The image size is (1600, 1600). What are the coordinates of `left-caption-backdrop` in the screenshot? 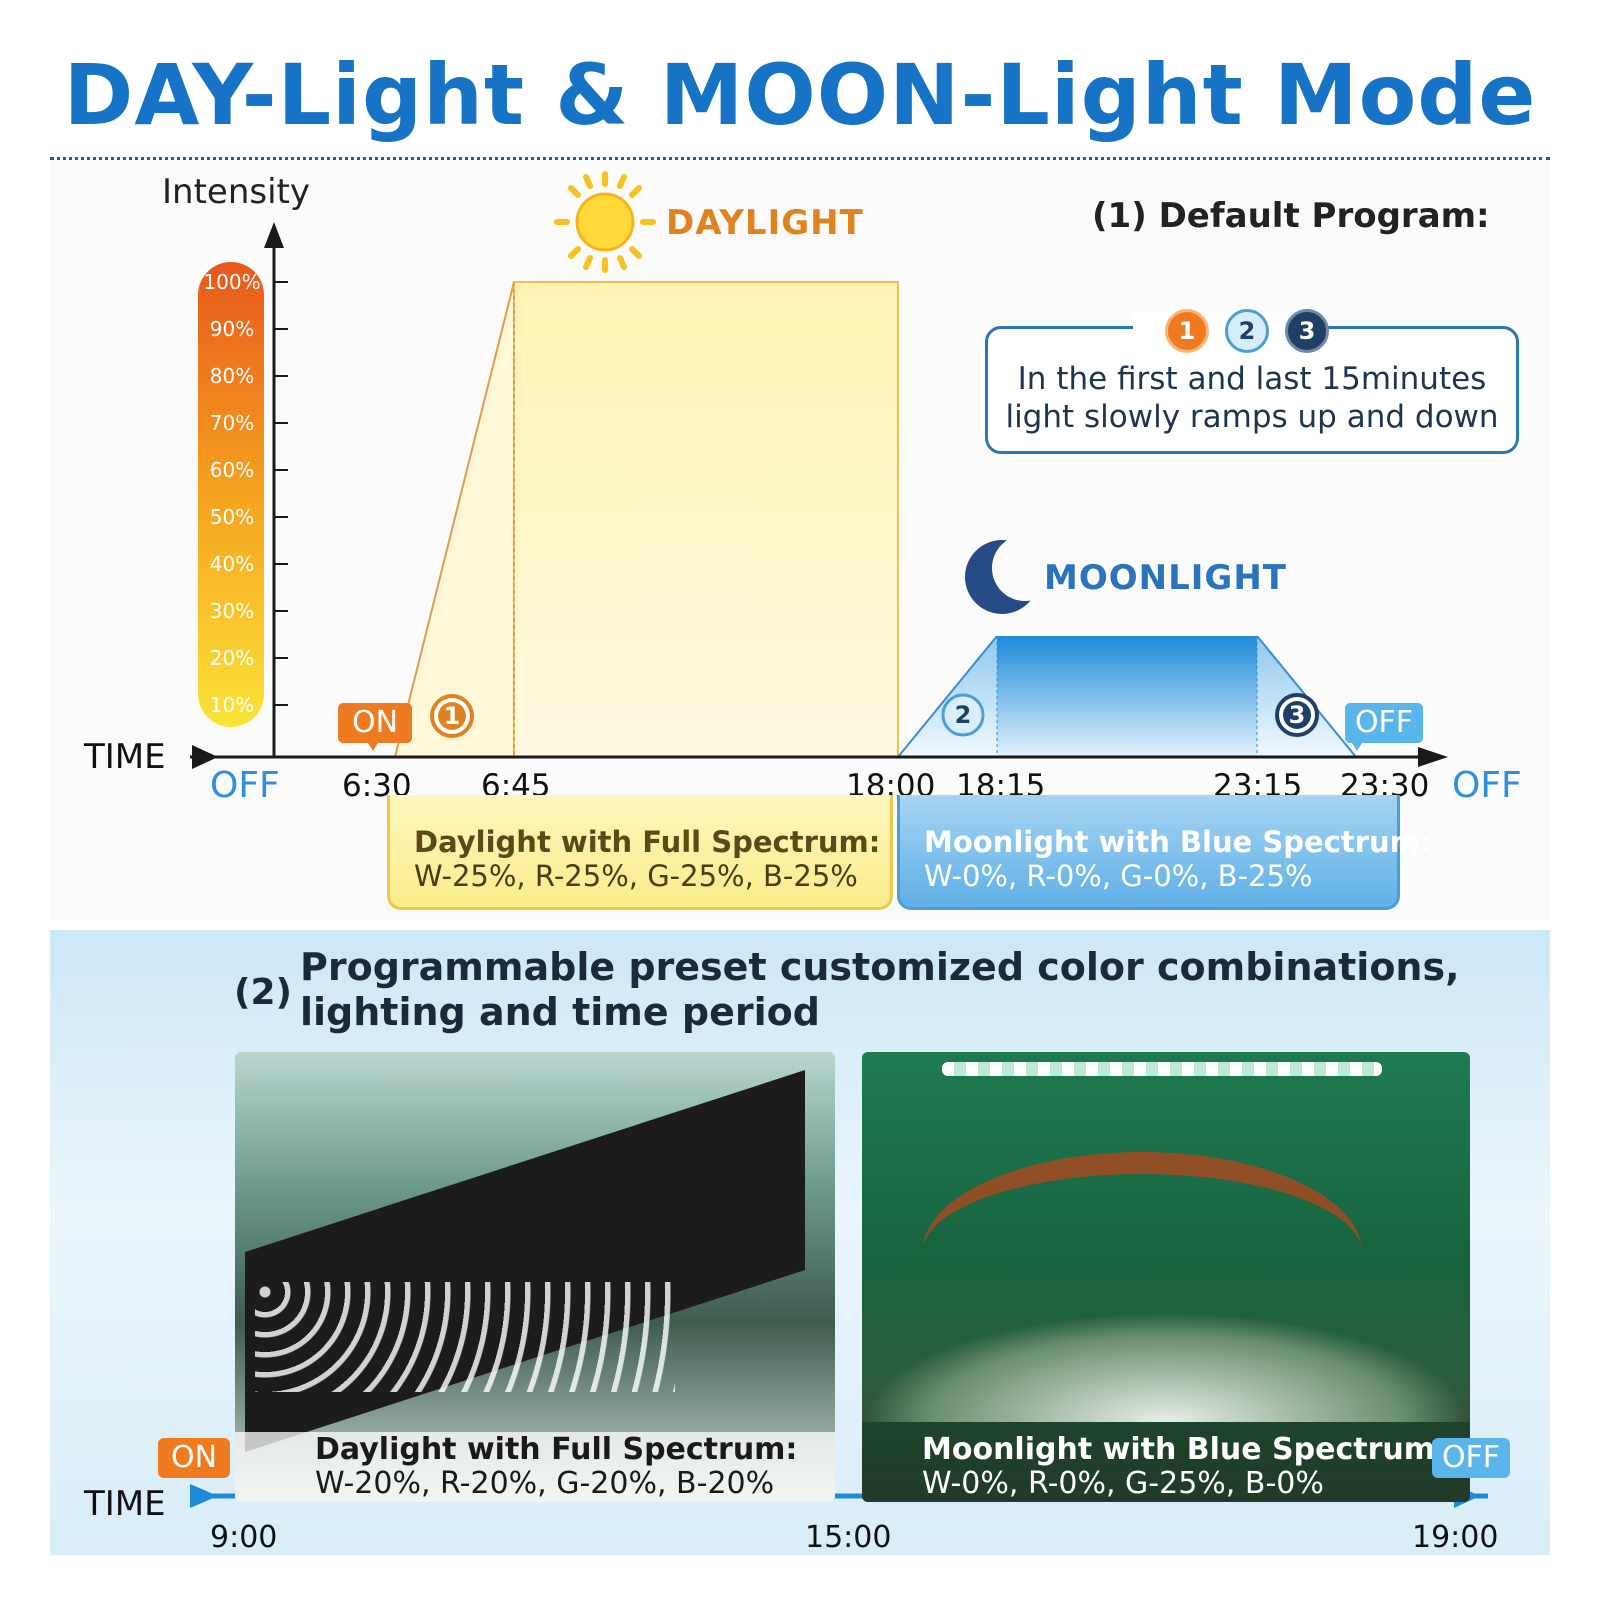 It's located at (535, 1467).